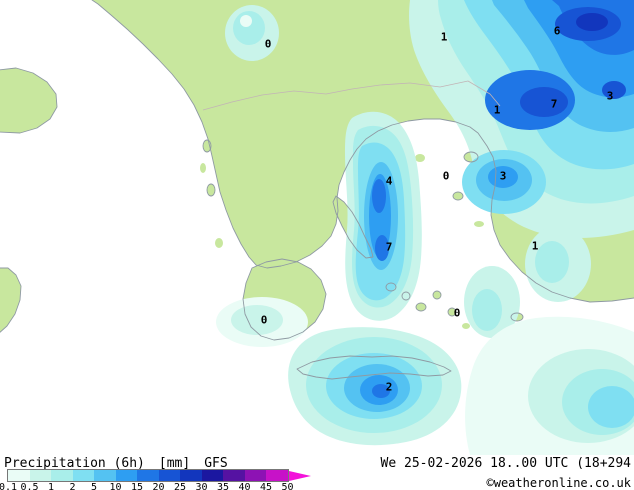 The width and height of the screenshot is (634, 490). Describe the element at coordinates (158, 486) in the screenshot. I see `scale-label: 20` at that location.